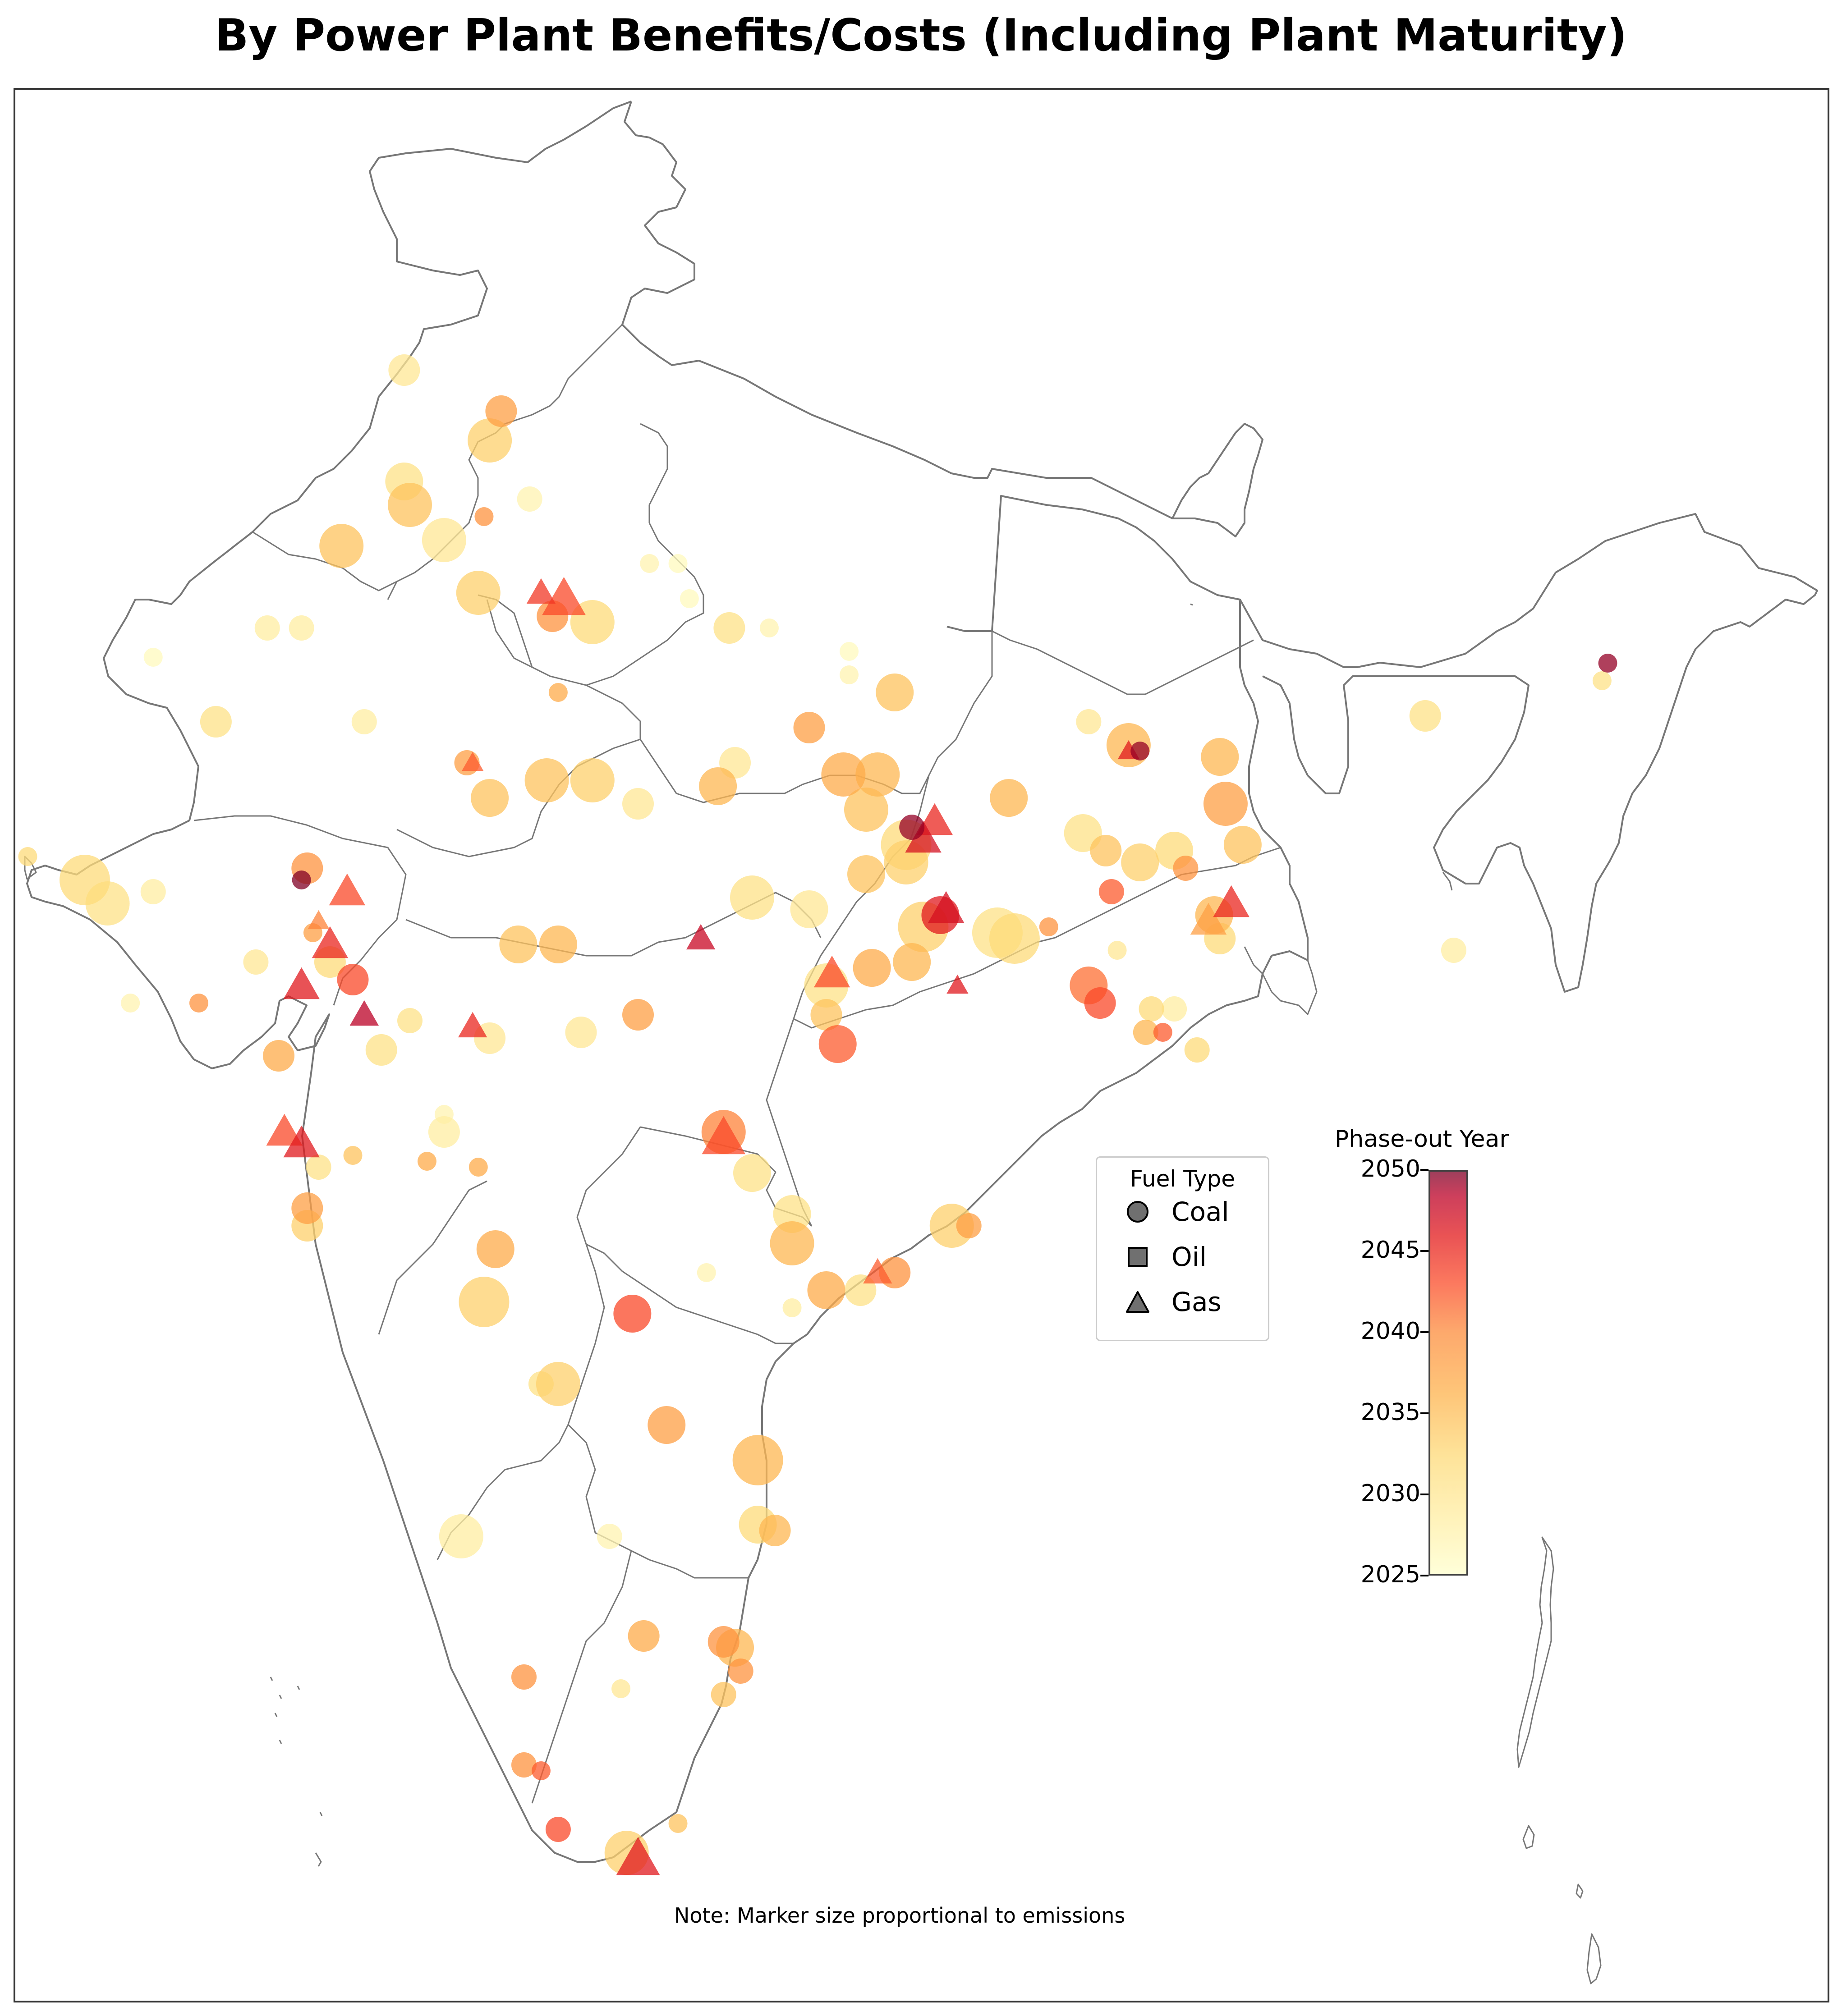 This screenshot has height=2016, width=1842. Describe the element at coordinates (1448, 1373) in the screenshot. I see `colorbar` at that location.